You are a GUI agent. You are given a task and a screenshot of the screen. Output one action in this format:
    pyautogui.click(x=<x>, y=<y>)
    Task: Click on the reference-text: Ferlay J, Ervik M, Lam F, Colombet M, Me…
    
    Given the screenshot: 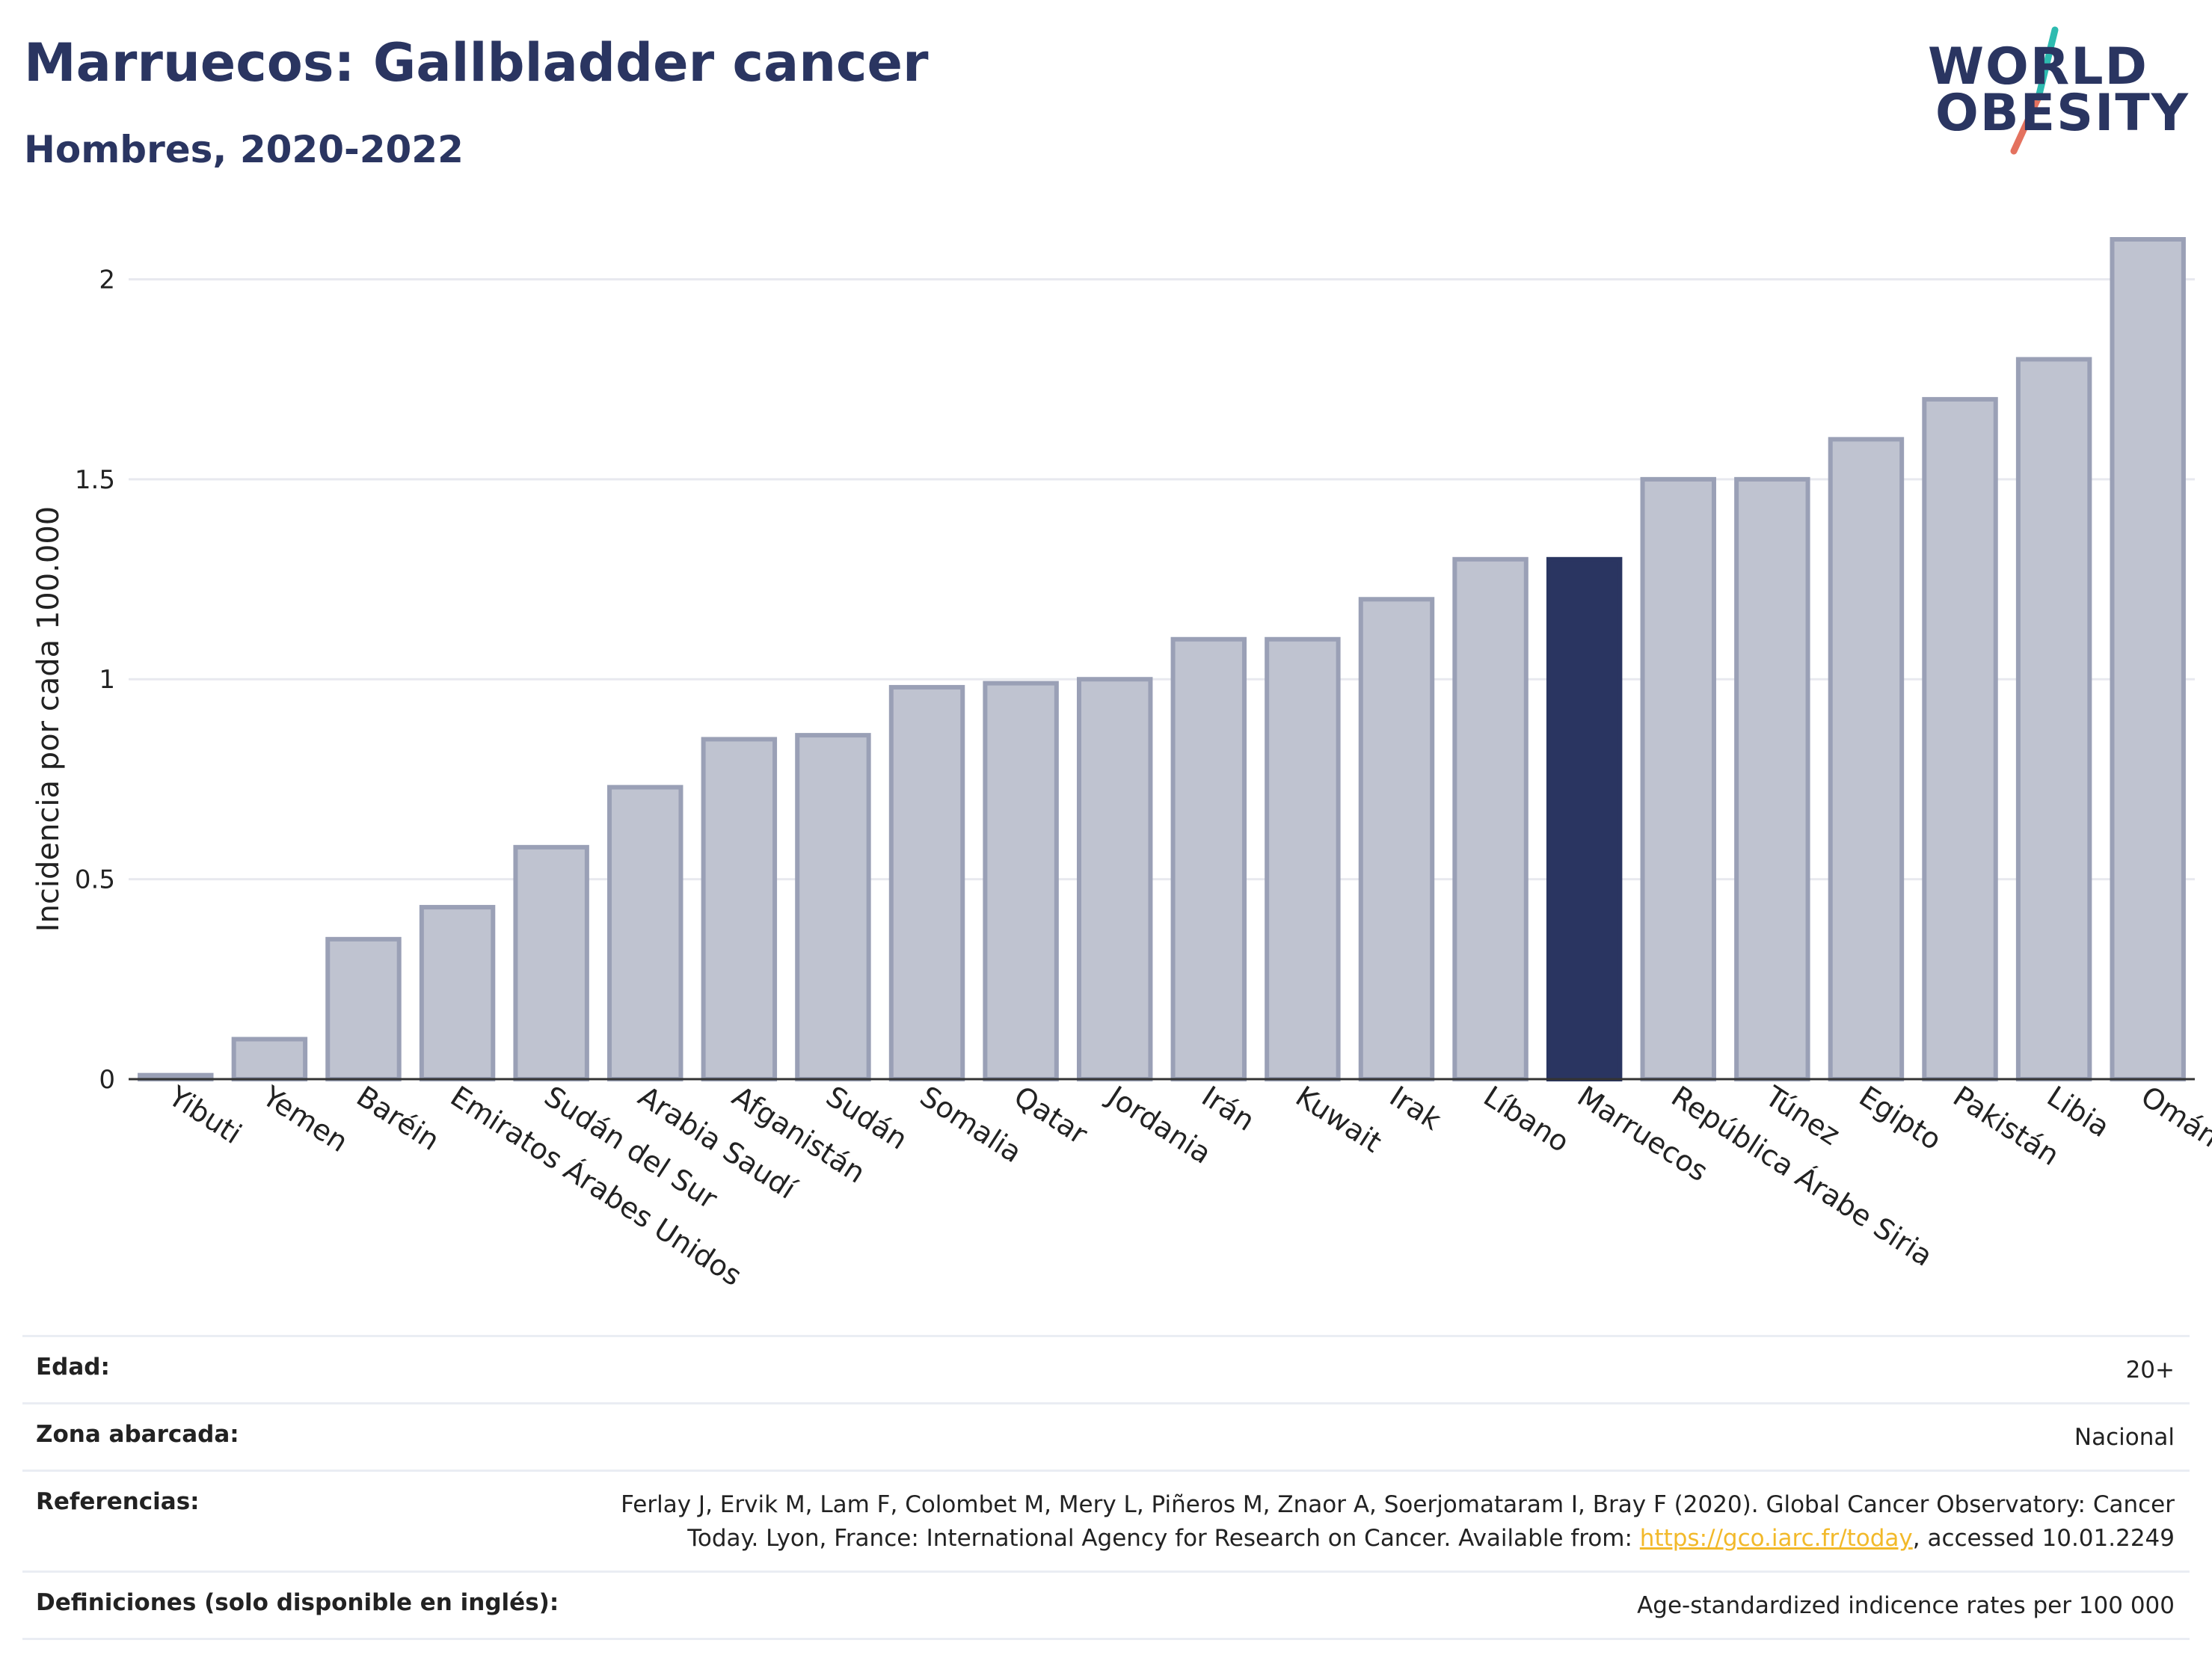 What is the action you would take?
    pyautogui.click(x=1398, y=1521)
    